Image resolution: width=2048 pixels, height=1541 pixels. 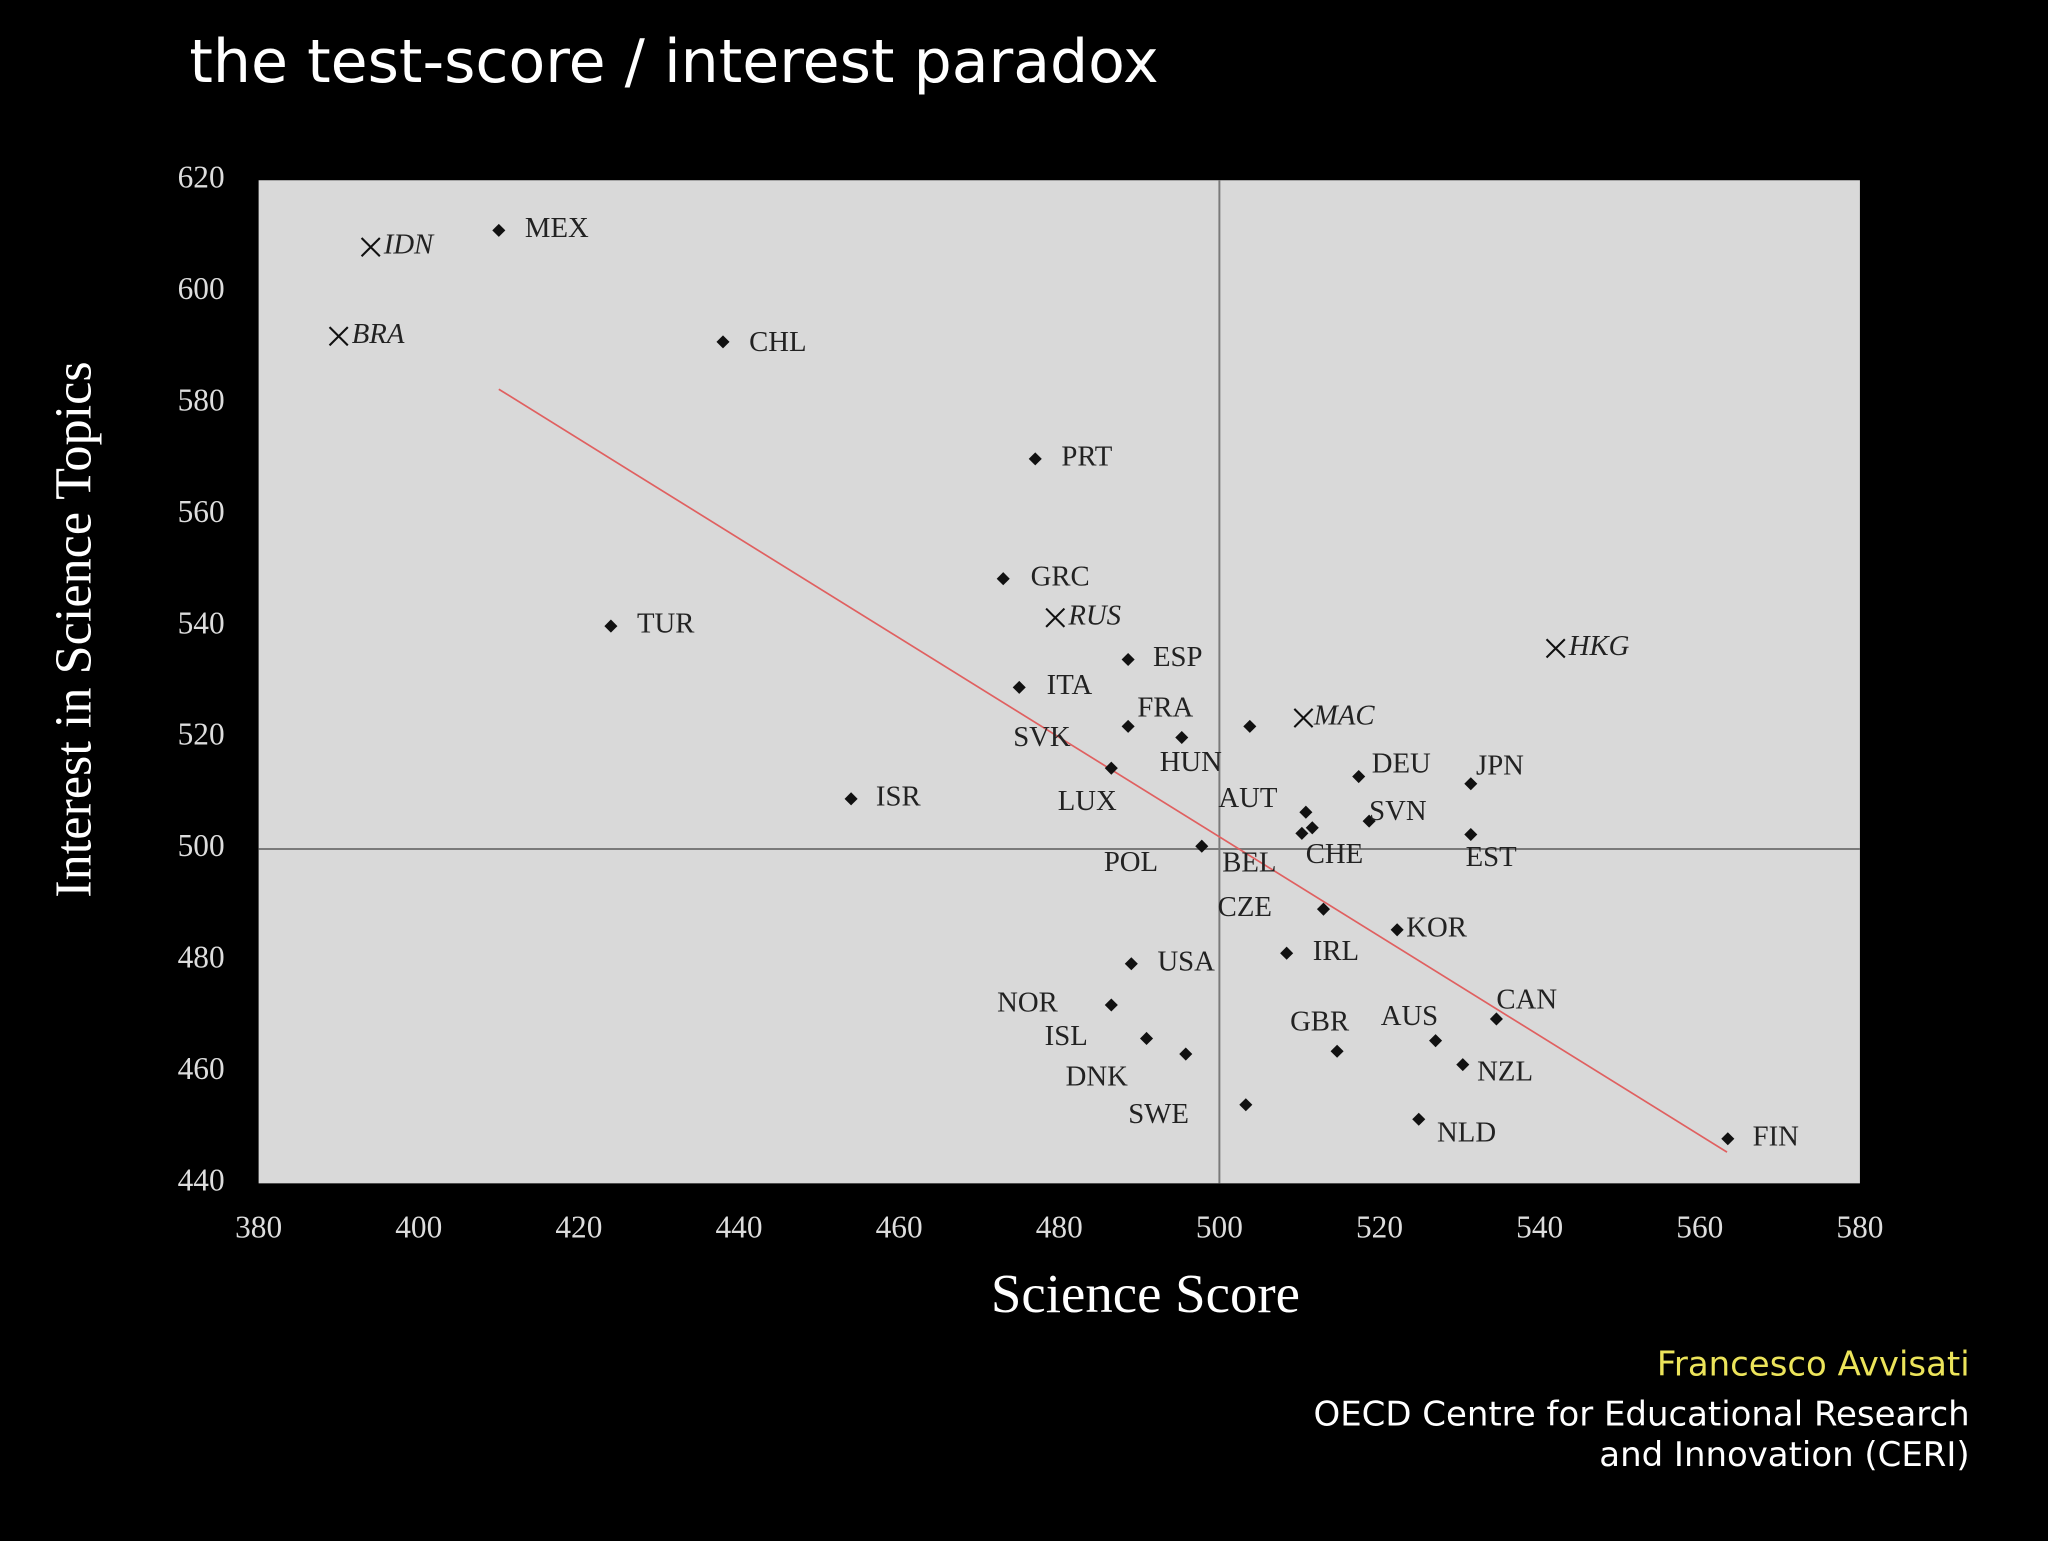 What do you see at coordinates (578, 1227) in the screenshot?
I see `x-tick-label: 420` at bounding box center [578, 1227].